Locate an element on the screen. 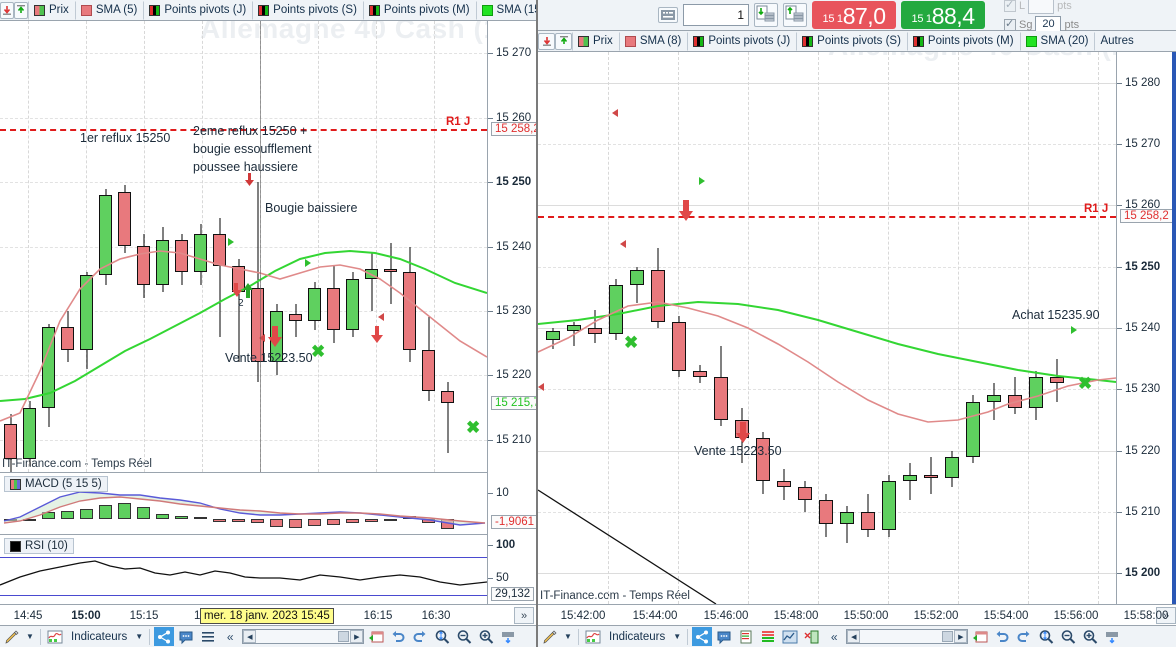 The width and height of the screenshot is (1176, 647). x-tick-label: 16:30 is located at coordinates (436, 616).